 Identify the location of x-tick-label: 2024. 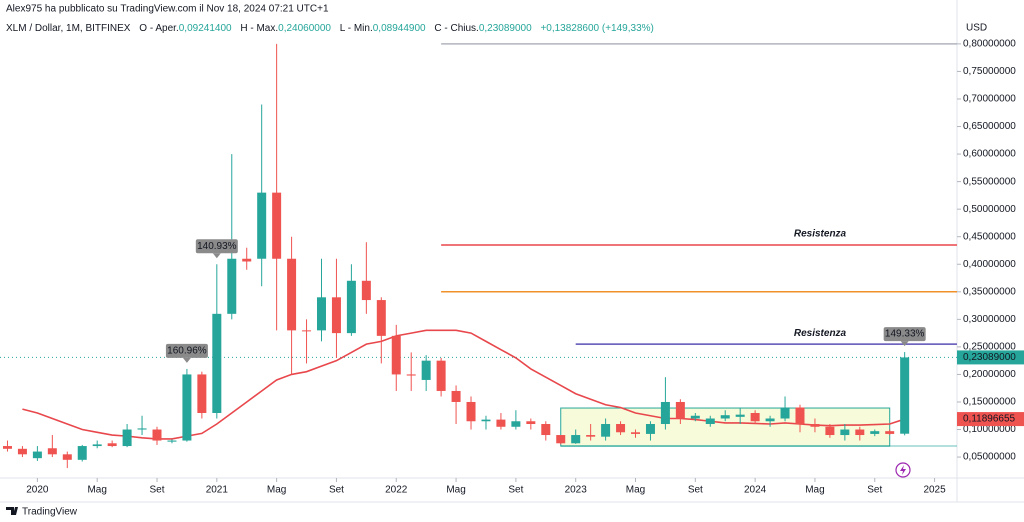
(755, 490).